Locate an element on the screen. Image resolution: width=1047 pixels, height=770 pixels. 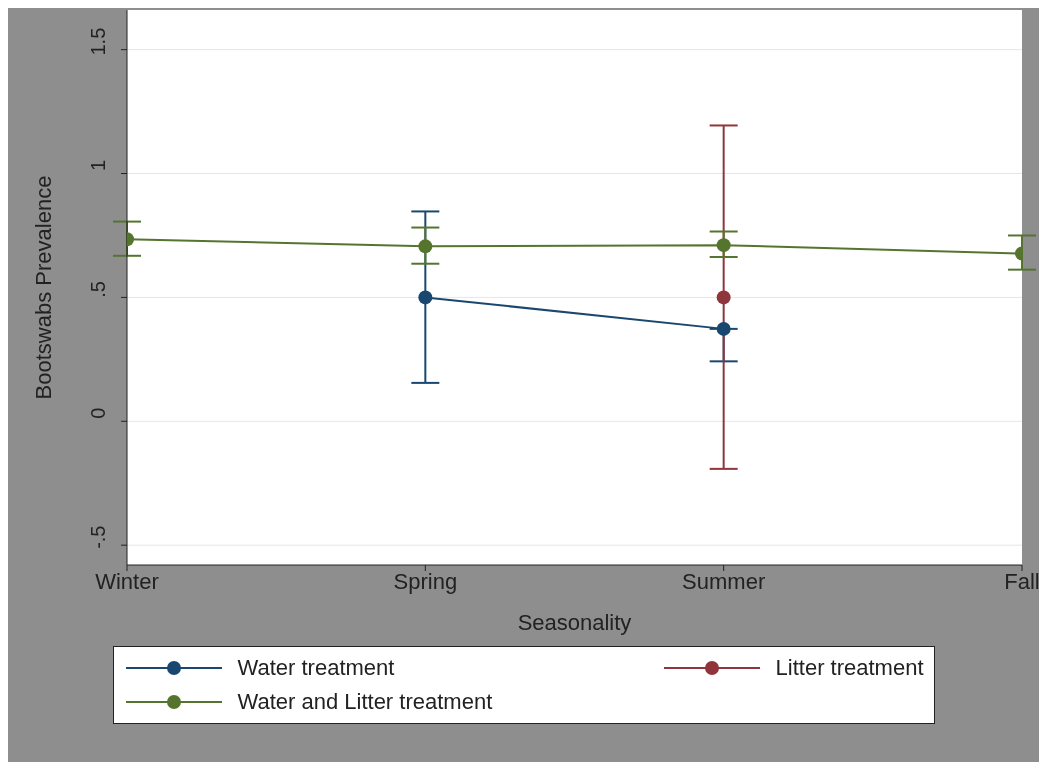
x-axis-title: Seasonality is located at coordinates (574, 623).